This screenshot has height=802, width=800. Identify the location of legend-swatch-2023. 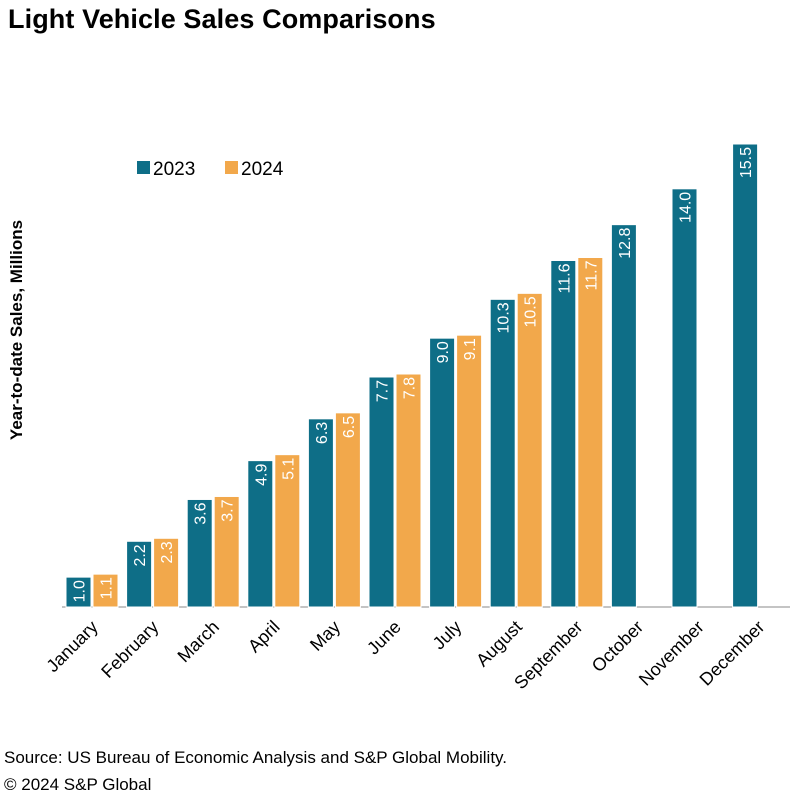
(143, 167).